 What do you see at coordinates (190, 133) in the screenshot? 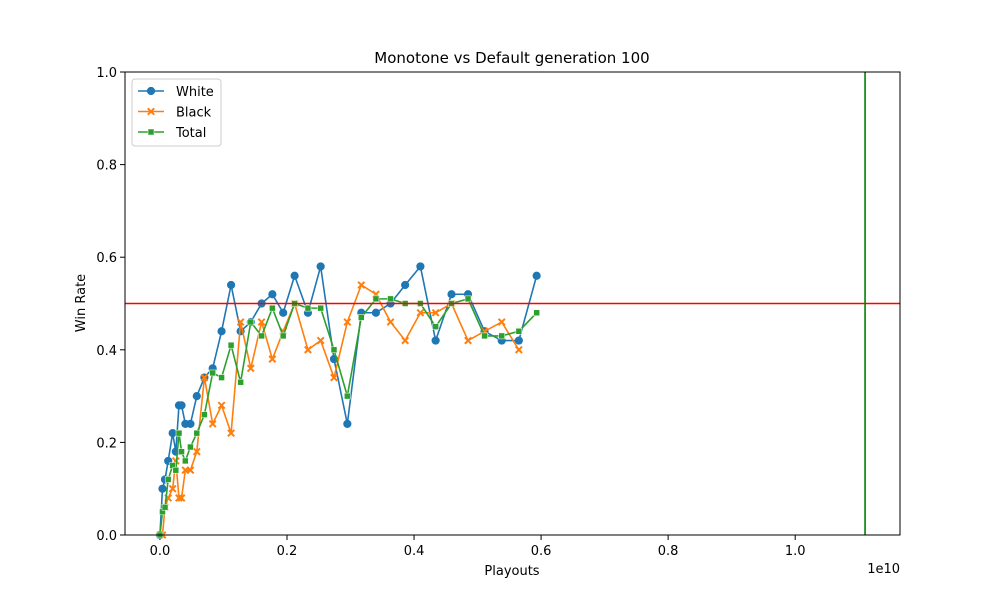
I see `legend-label-total: Total` at bounding box center [190, 133].